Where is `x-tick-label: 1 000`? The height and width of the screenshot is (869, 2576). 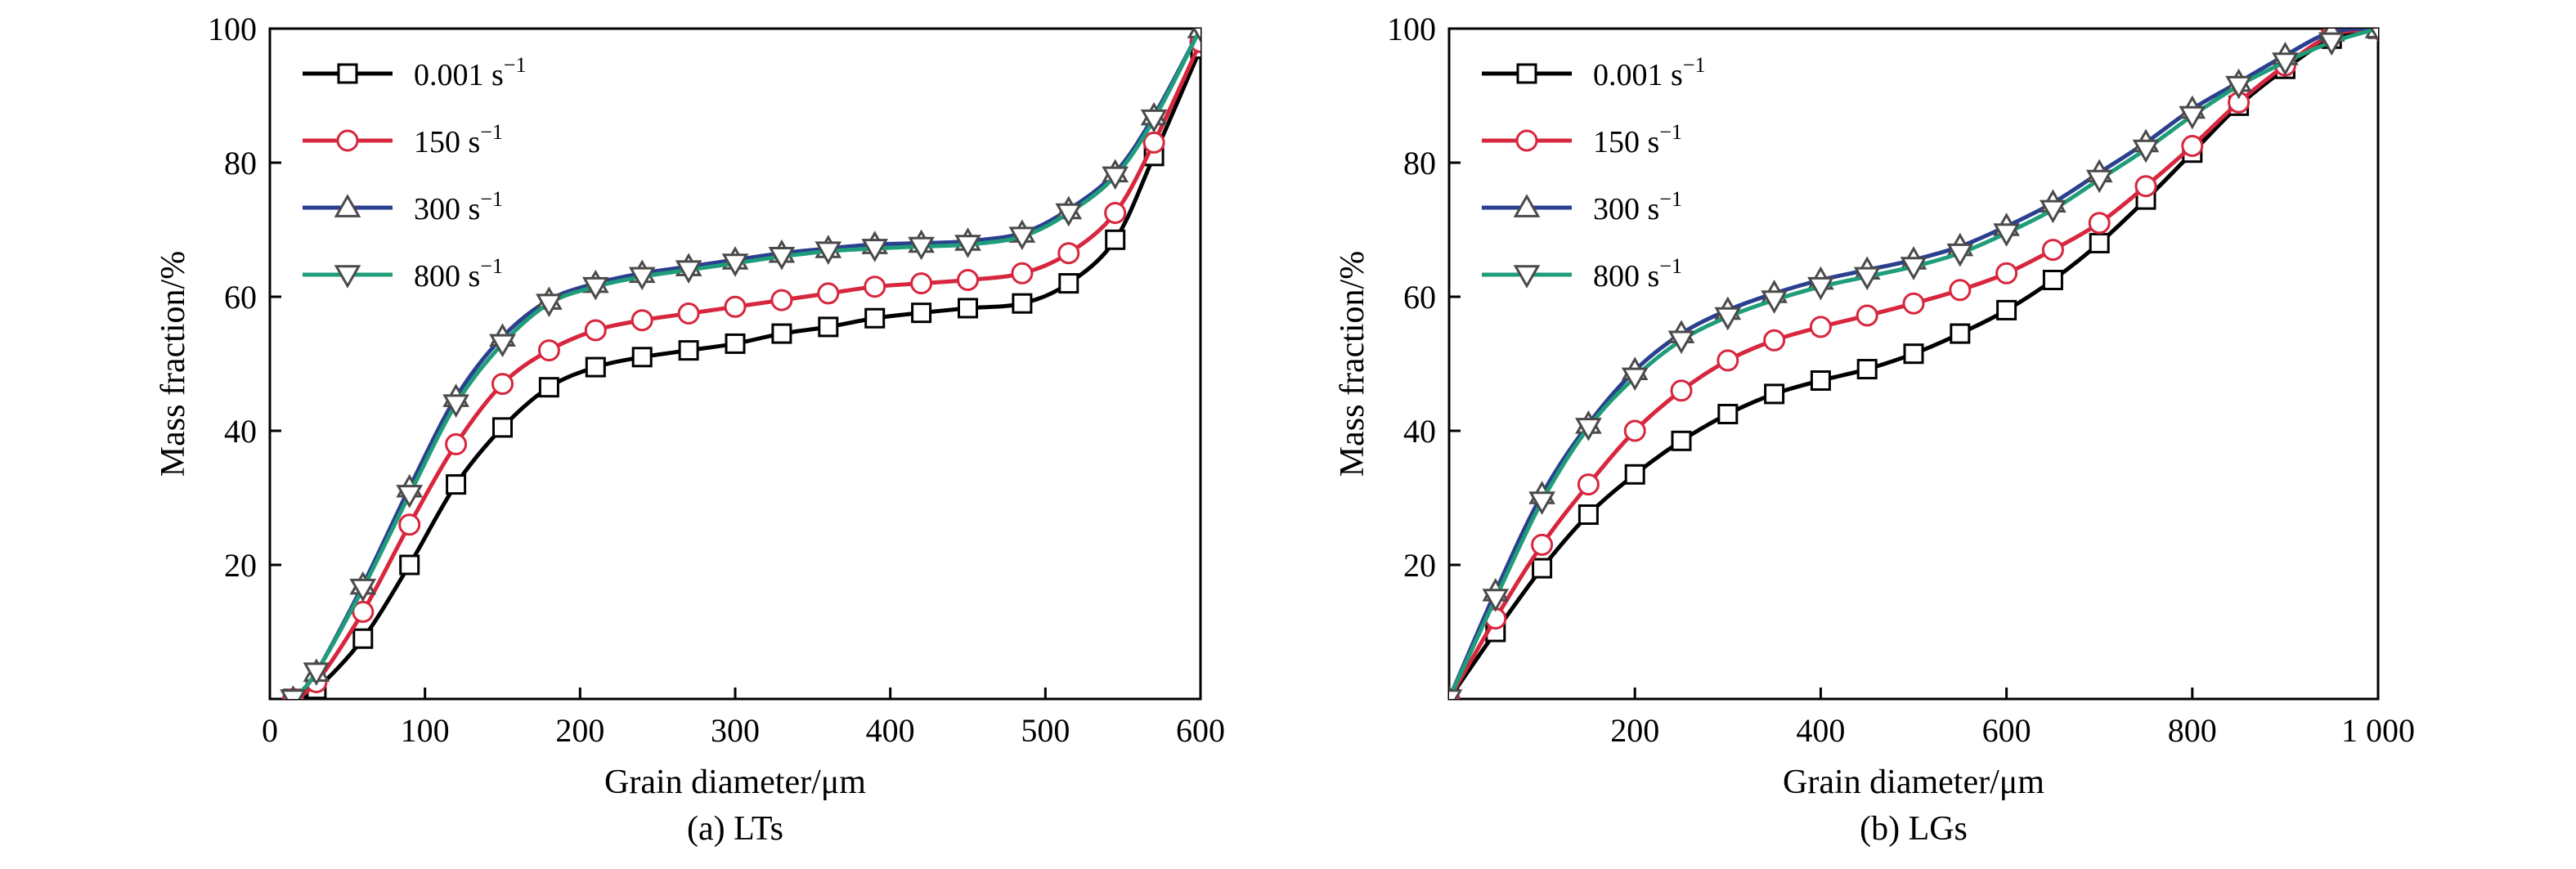 x-tick-label: 1 000 is located at coordinates (2378, 730).